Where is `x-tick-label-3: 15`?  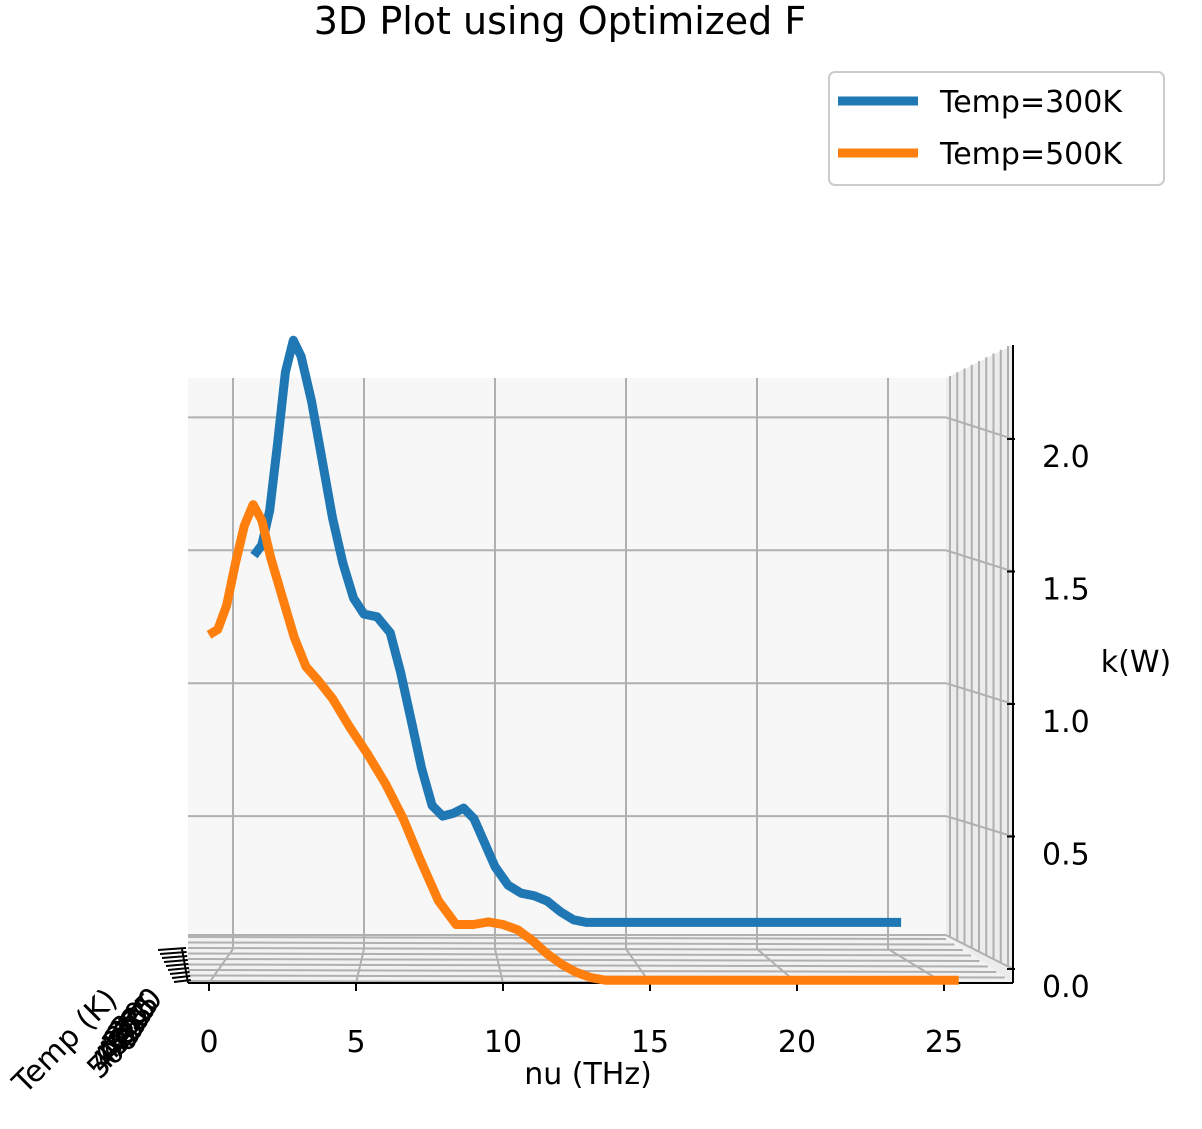
x-tick-label-3: 15 is located at coordinates (650, 1042).